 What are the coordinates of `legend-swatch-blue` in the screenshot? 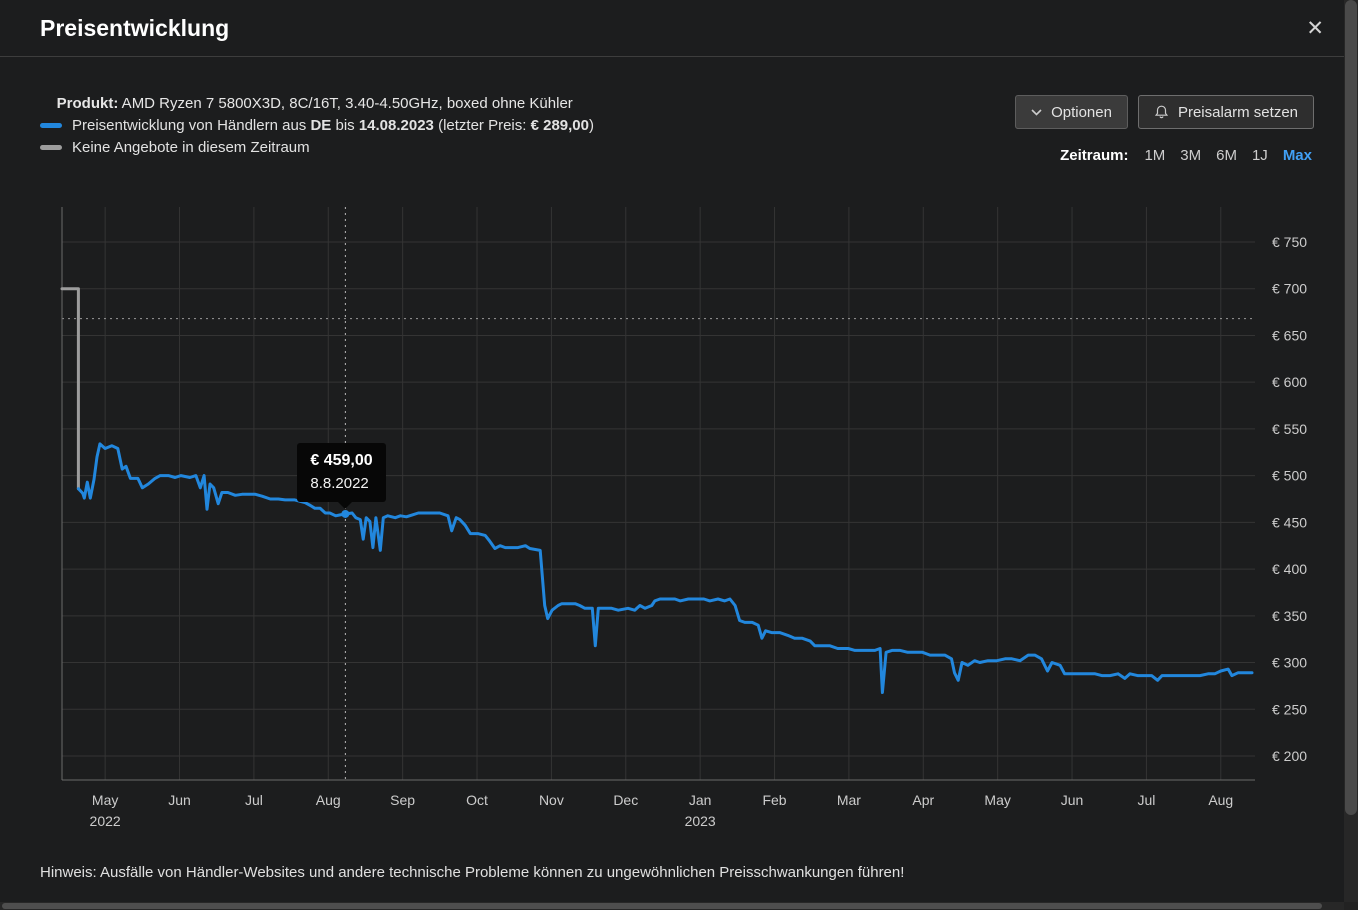 It's located at (51, 125).